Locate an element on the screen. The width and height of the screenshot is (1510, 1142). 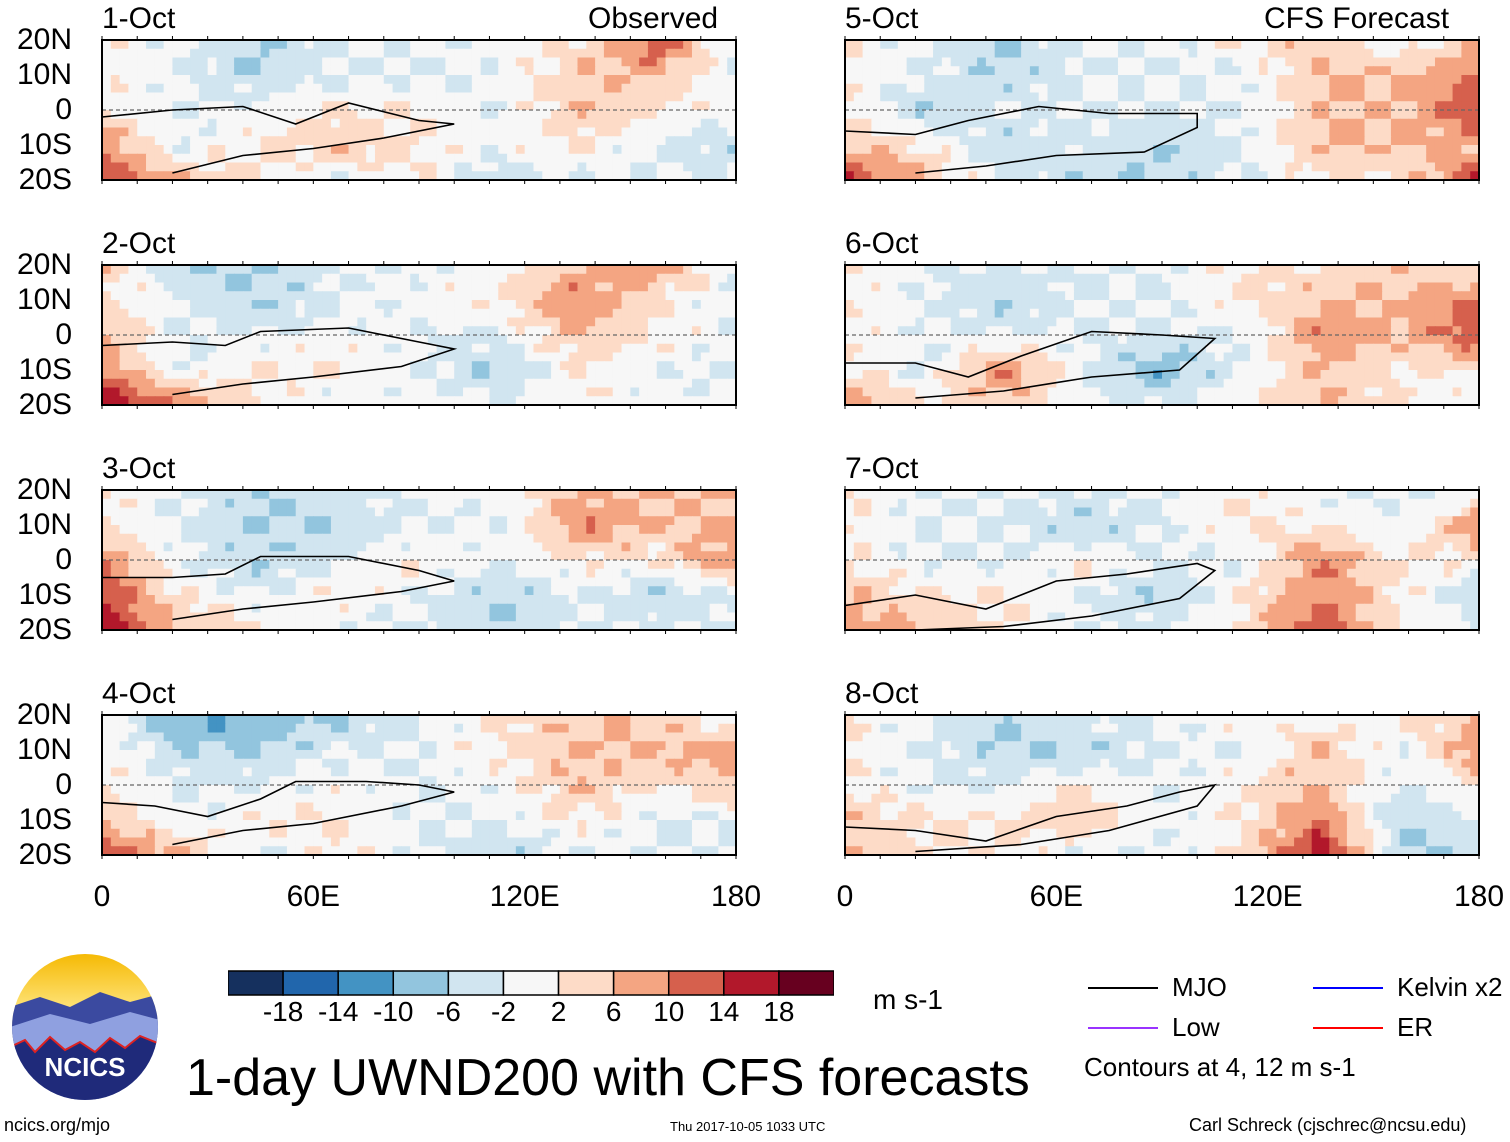
panel-1-Oct is located at coordinates (419, 110).